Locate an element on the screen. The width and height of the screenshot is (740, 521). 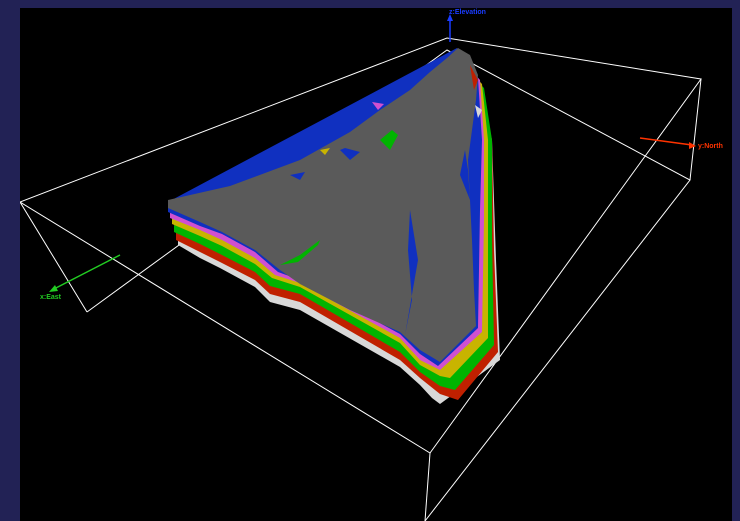
bounding-box-edge-front is located at coordinates (427, 486).